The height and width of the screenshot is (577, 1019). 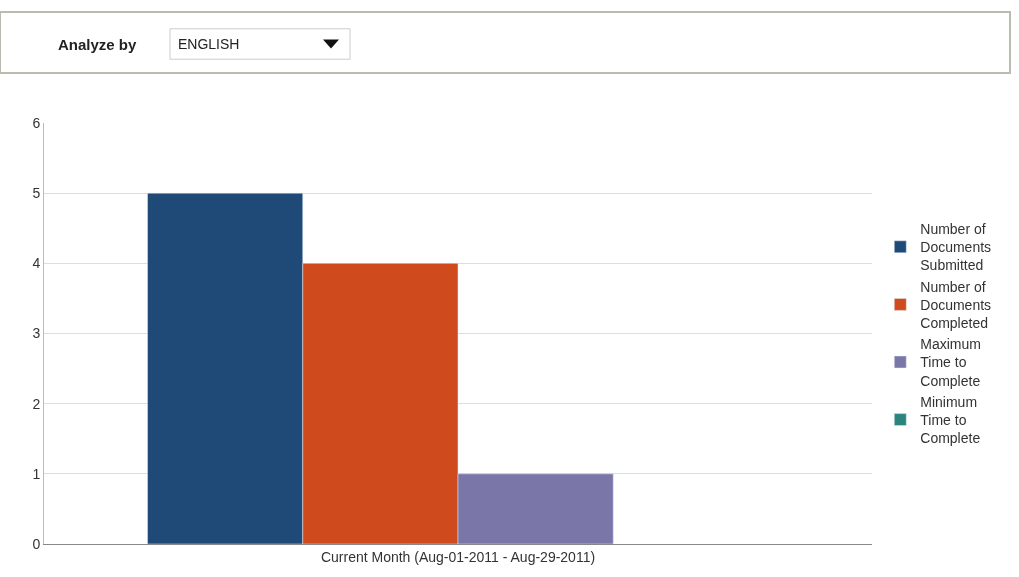 What do you see at coordinates (36, 473) in the screenshot?
I see `y-tick-label: 1` at bounding box center [36, 473].